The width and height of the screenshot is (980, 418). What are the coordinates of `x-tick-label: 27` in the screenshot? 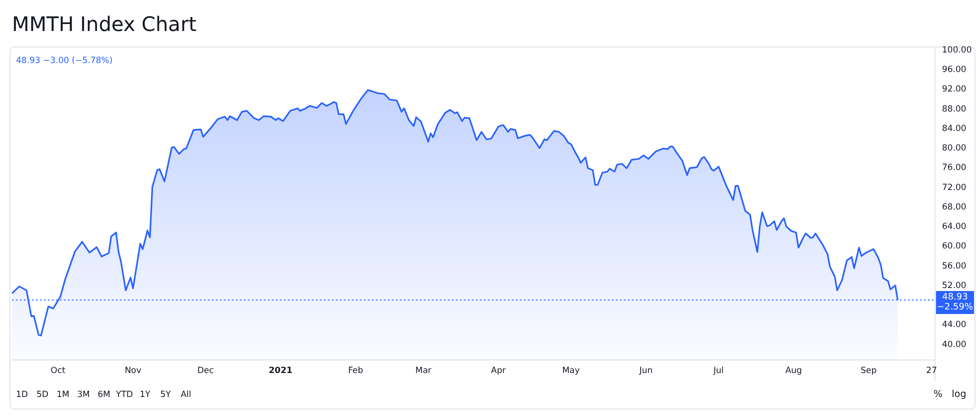 It's located at (931, 371).